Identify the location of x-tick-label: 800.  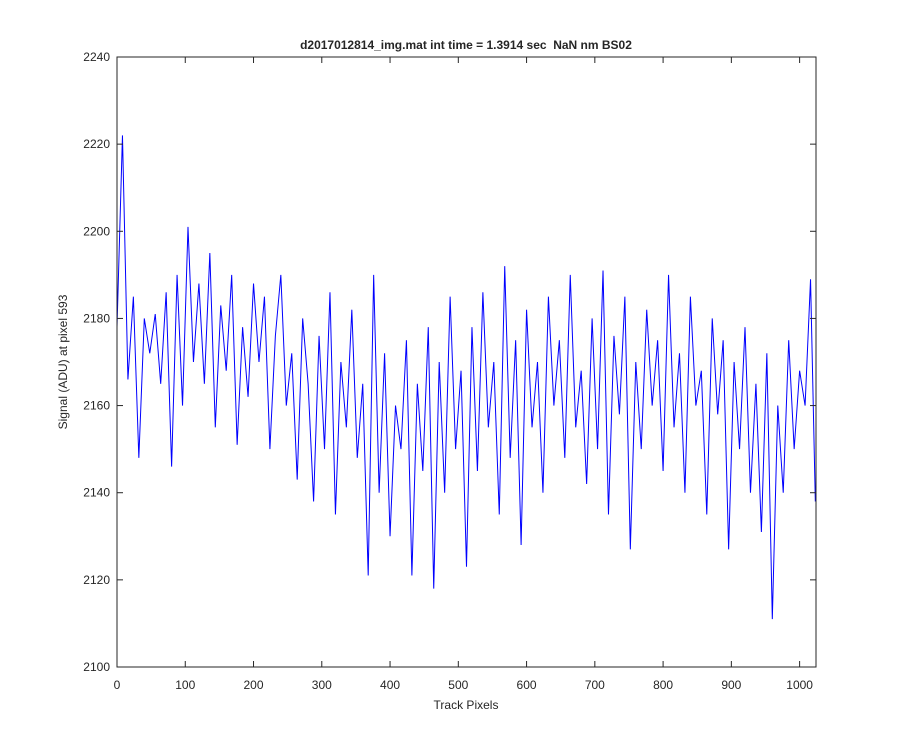
(663, 685).